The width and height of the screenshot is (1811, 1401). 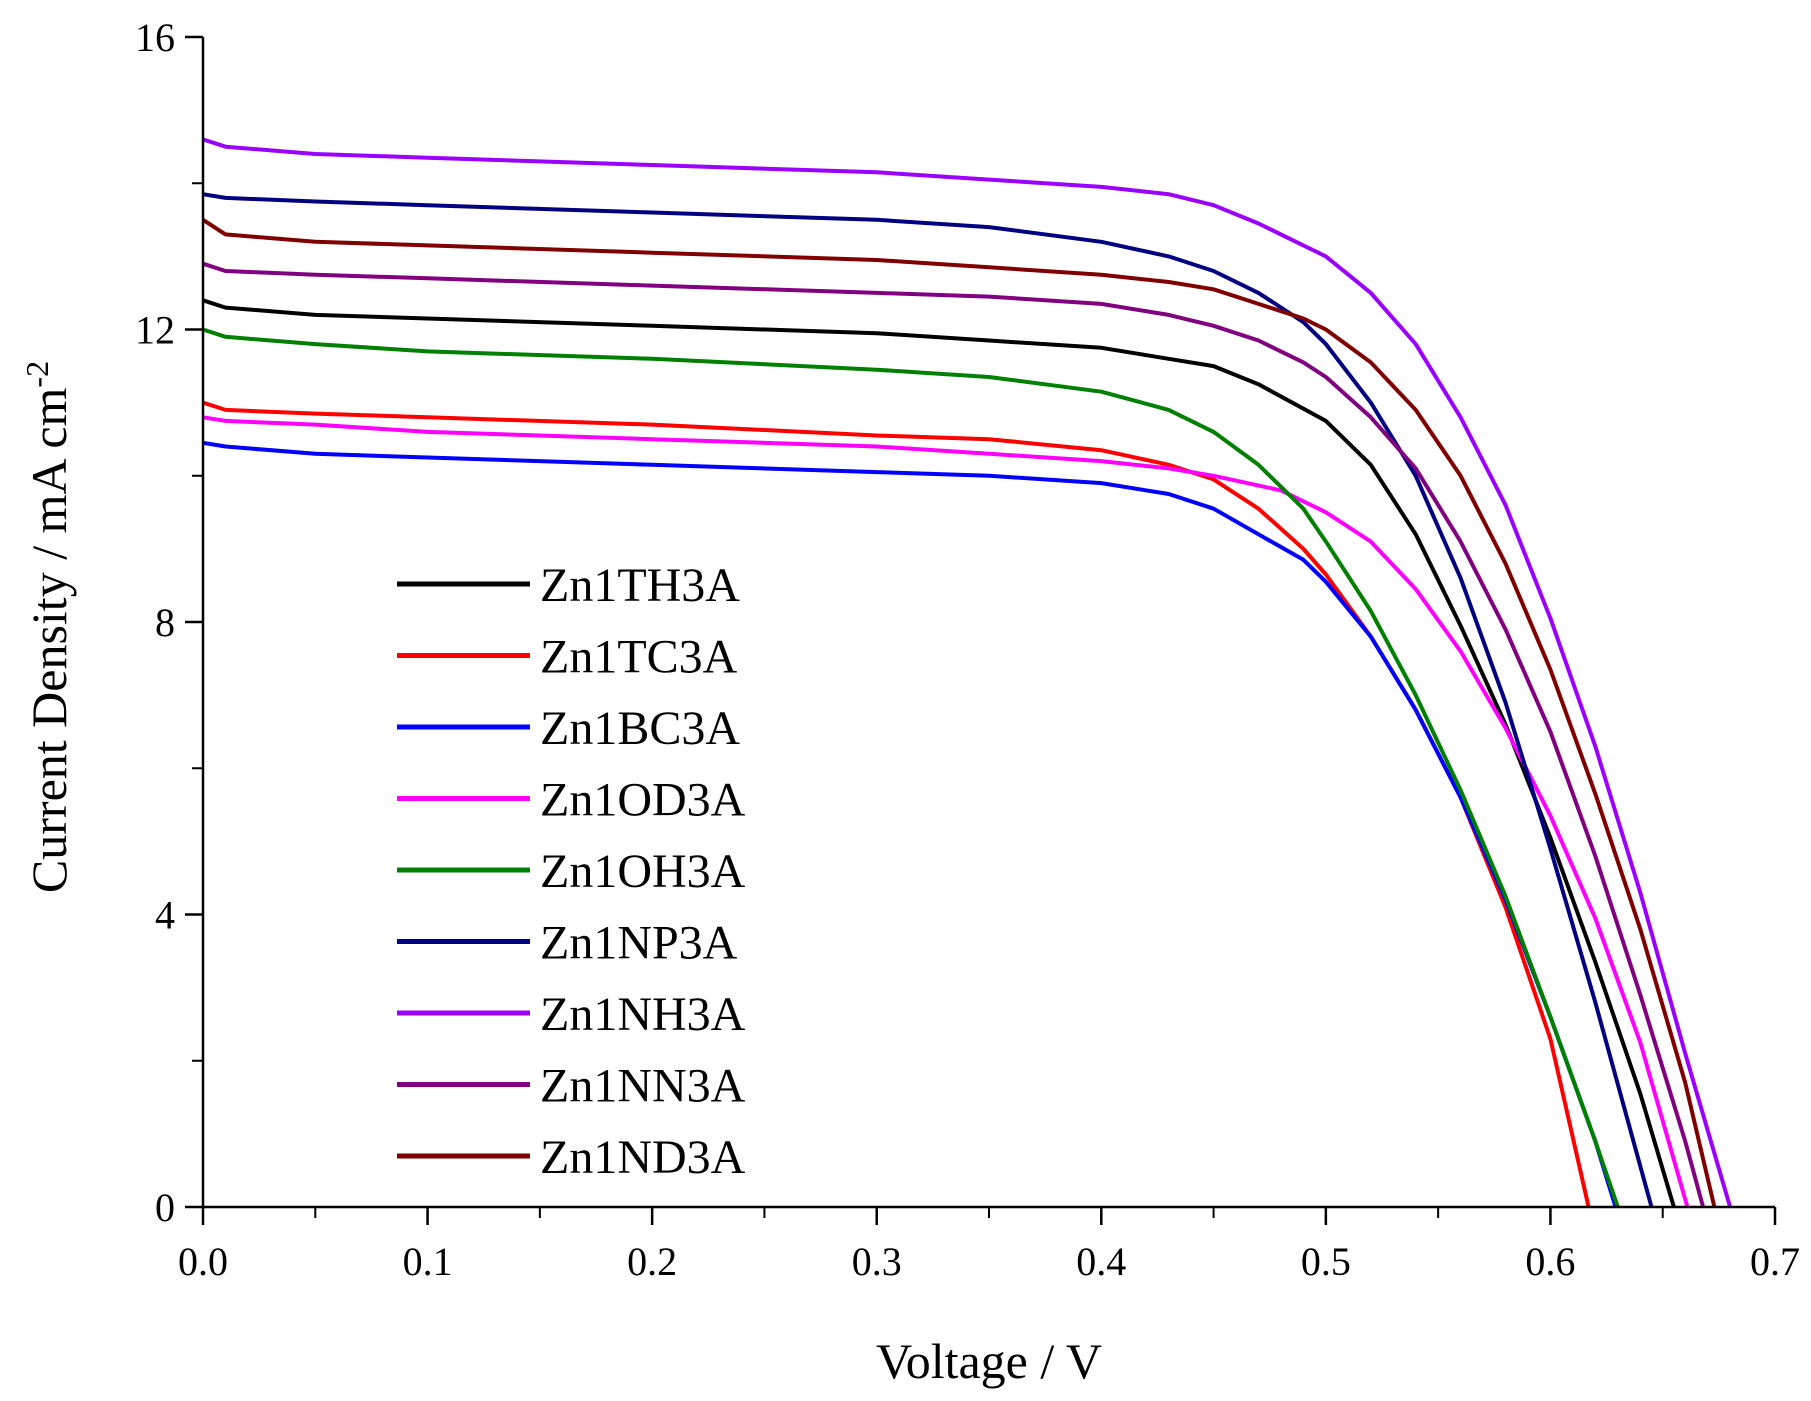 What do you see at coordinates (652, 1261) in the screenshot?
I see `x-tick-label: 0.2` at bounding box center [652, 1261].